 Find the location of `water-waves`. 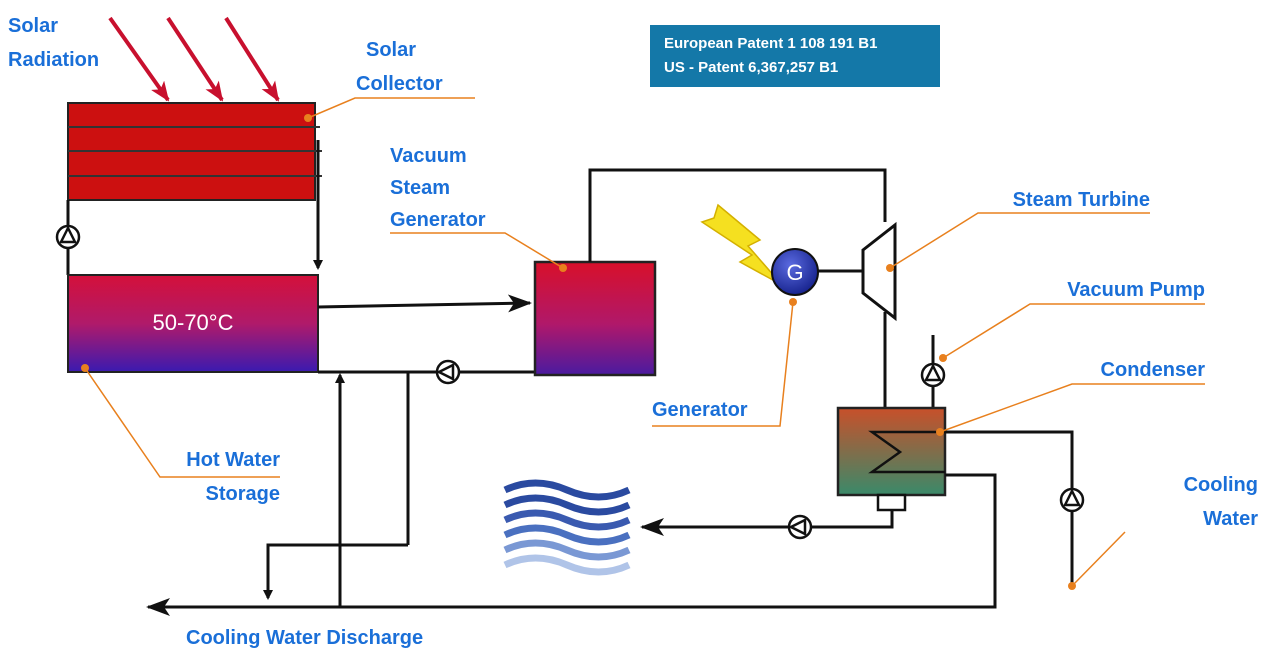

water-waves is located at coordinates (567, 527).